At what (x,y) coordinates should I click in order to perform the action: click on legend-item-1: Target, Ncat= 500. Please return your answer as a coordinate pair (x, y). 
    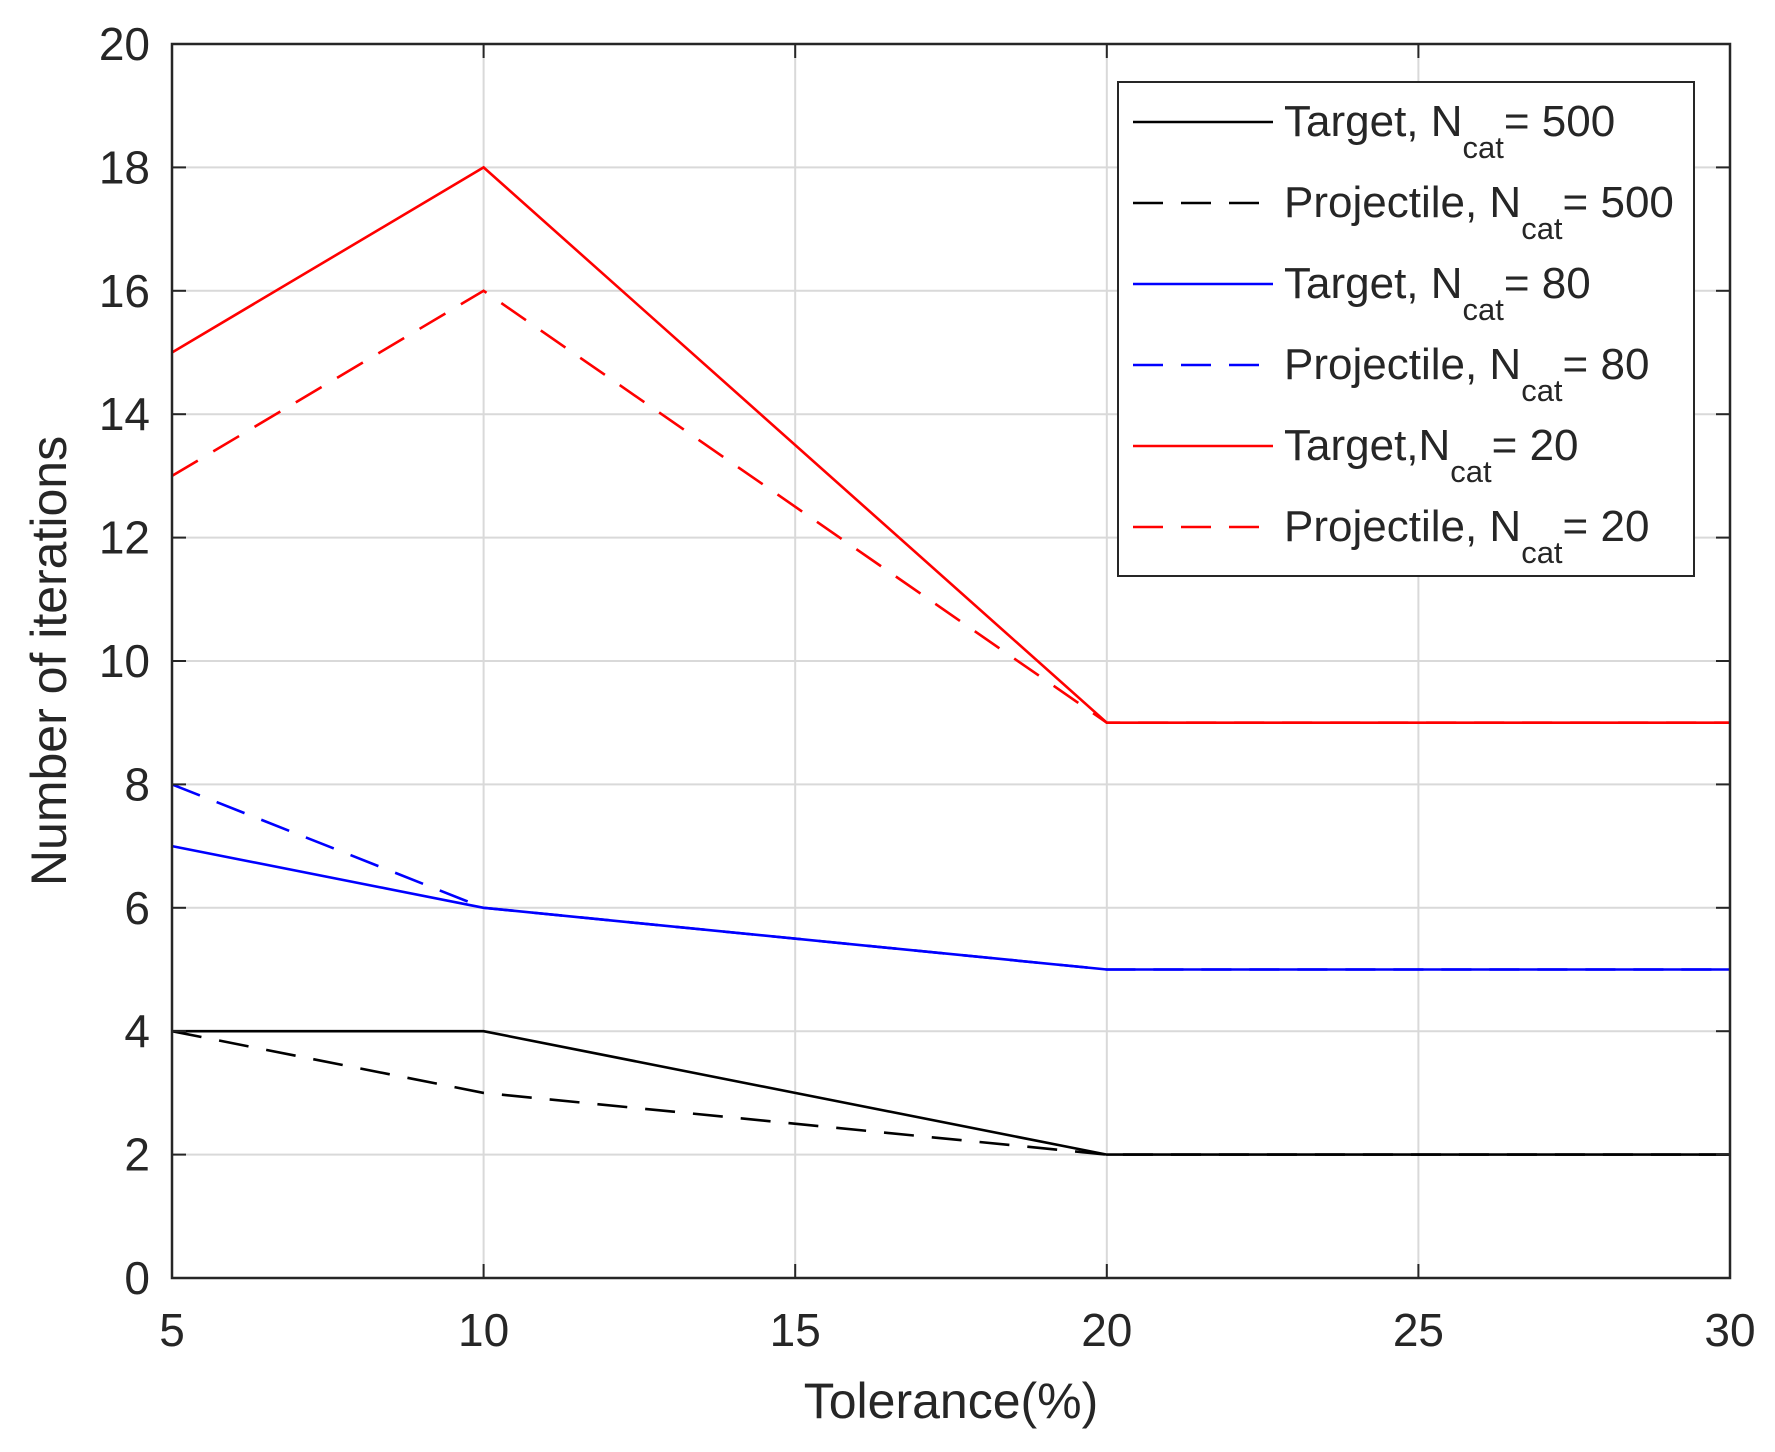
    Looking at the image, I should click on (1374, 131).